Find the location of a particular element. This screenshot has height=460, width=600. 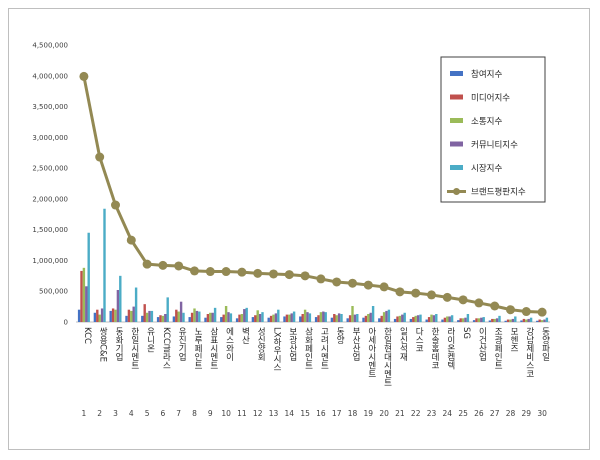

category-label-1: KCC is located at coordinates (87, 335).